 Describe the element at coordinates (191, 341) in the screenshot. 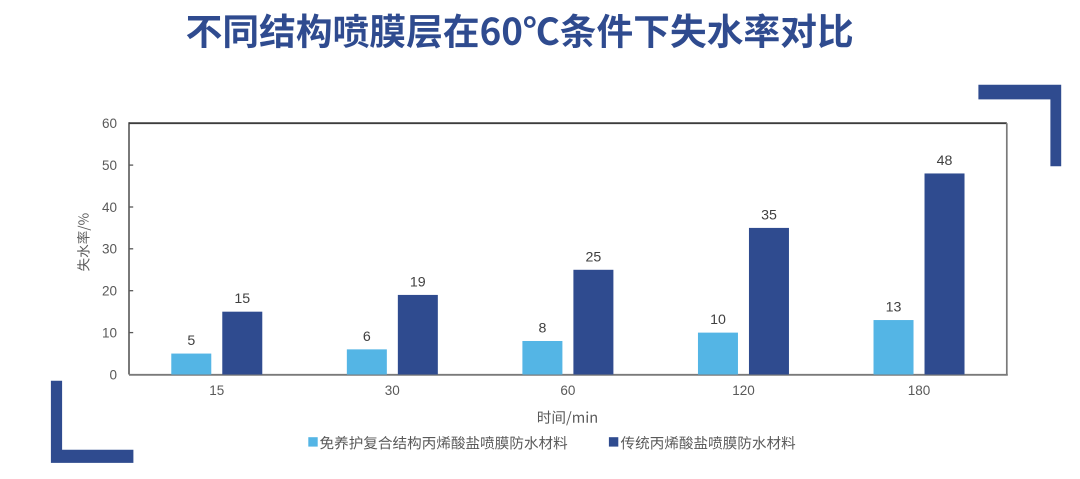

I see `svg-text: 5` at that location.